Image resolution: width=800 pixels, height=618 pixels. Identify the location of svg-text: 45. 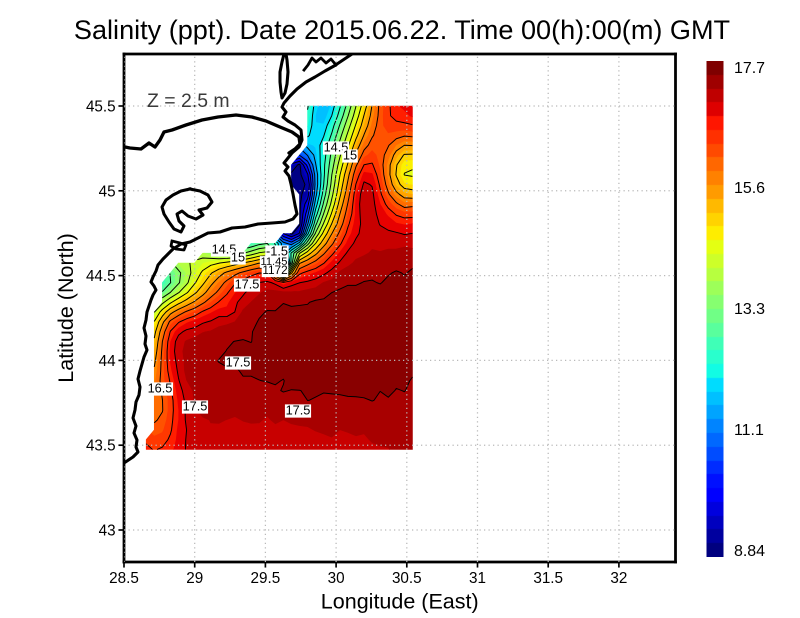
(107, 191).